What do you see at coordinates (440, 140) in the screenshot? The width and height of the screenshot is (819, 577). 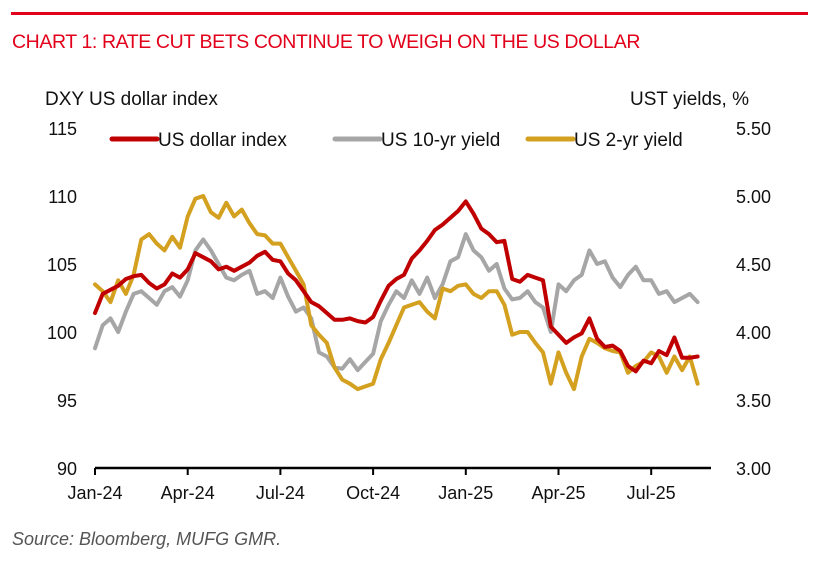 I see `legend-label: US 10-yr yield` at bounding box center [440, 140].